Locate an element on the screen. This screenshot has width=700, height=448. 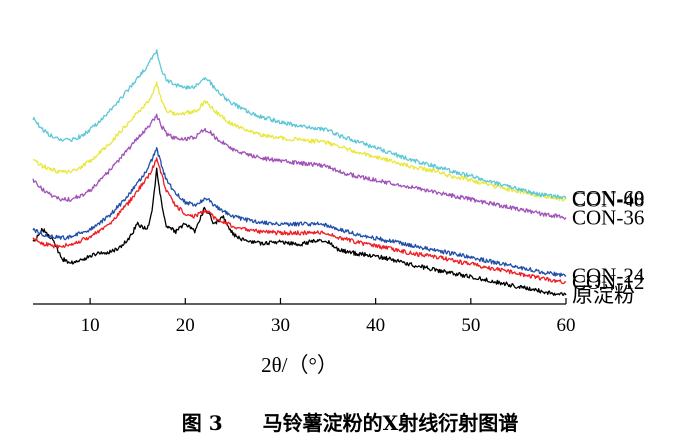
x-axis-title: 2θ/（°） is located at coordinates (299, 365).